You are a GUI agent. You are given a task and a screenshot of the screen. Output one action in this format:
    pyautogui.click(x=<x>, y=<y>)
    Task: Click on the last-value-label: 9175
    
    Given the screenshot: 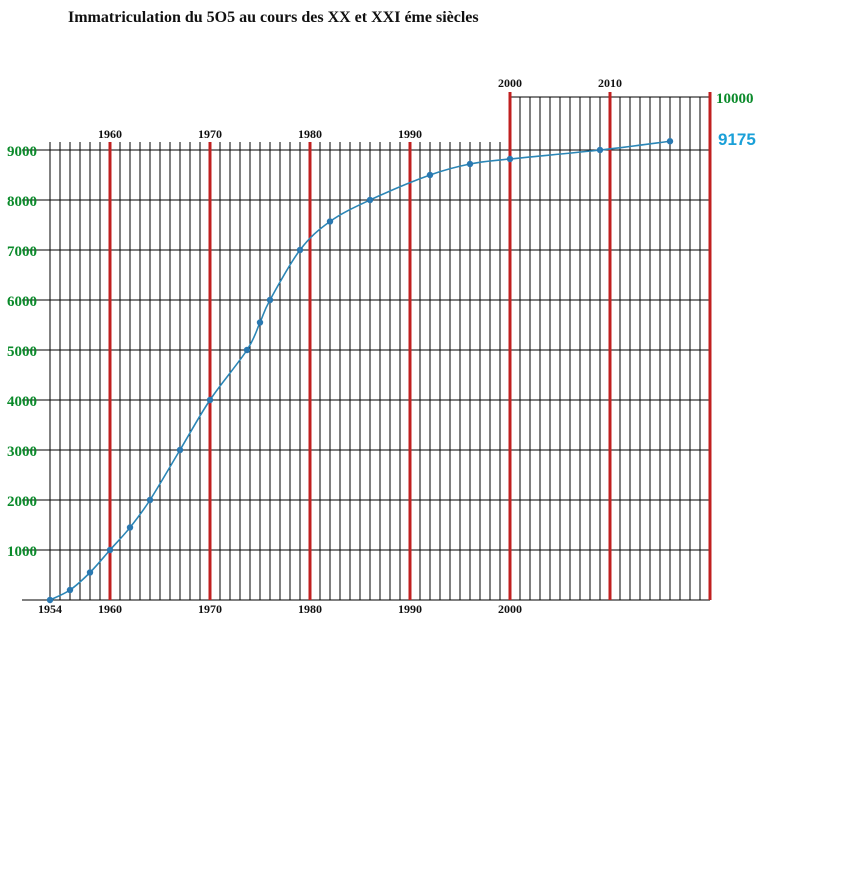 What is the action you would take?
    pyautogui.click(x=737, y=139)
    